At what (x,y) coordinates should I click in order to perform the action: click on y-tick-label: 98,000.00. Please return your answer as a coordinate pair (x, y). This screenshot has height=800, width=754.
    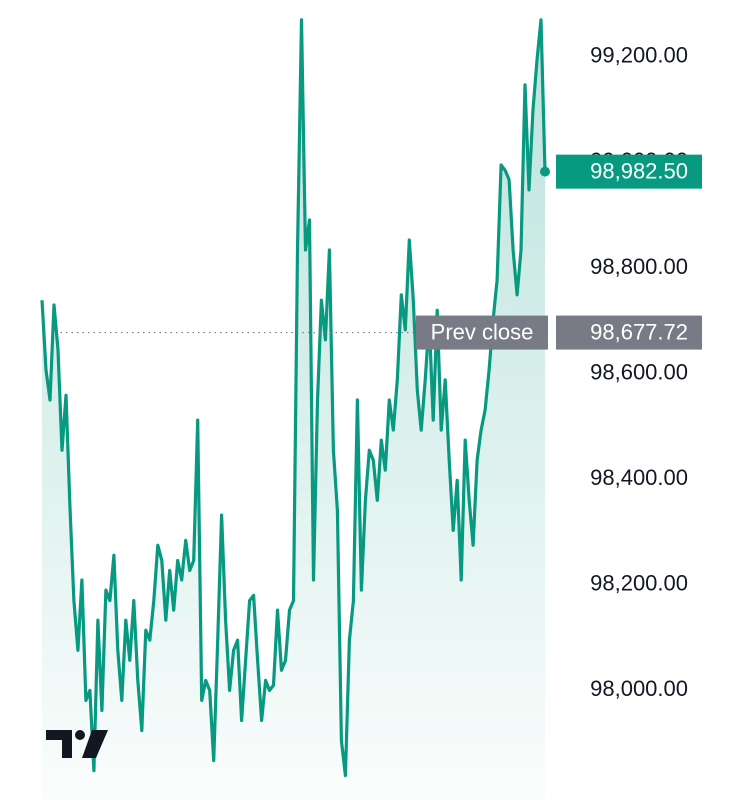
    Looking at the image, I should click on (639, 688).